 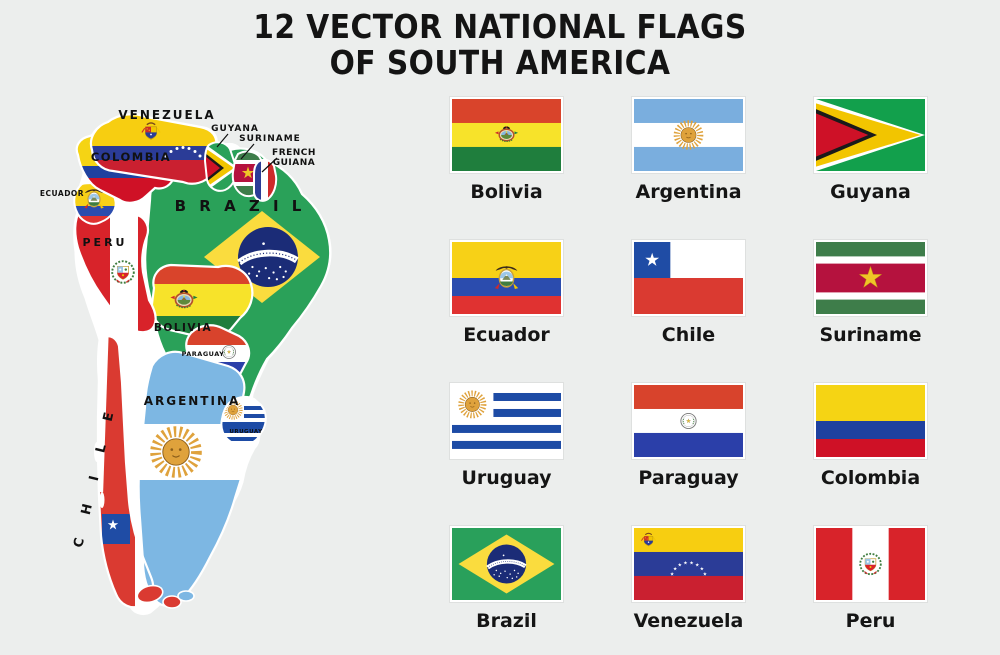 I want to click on flag-peru, so click(x=870, y=564).